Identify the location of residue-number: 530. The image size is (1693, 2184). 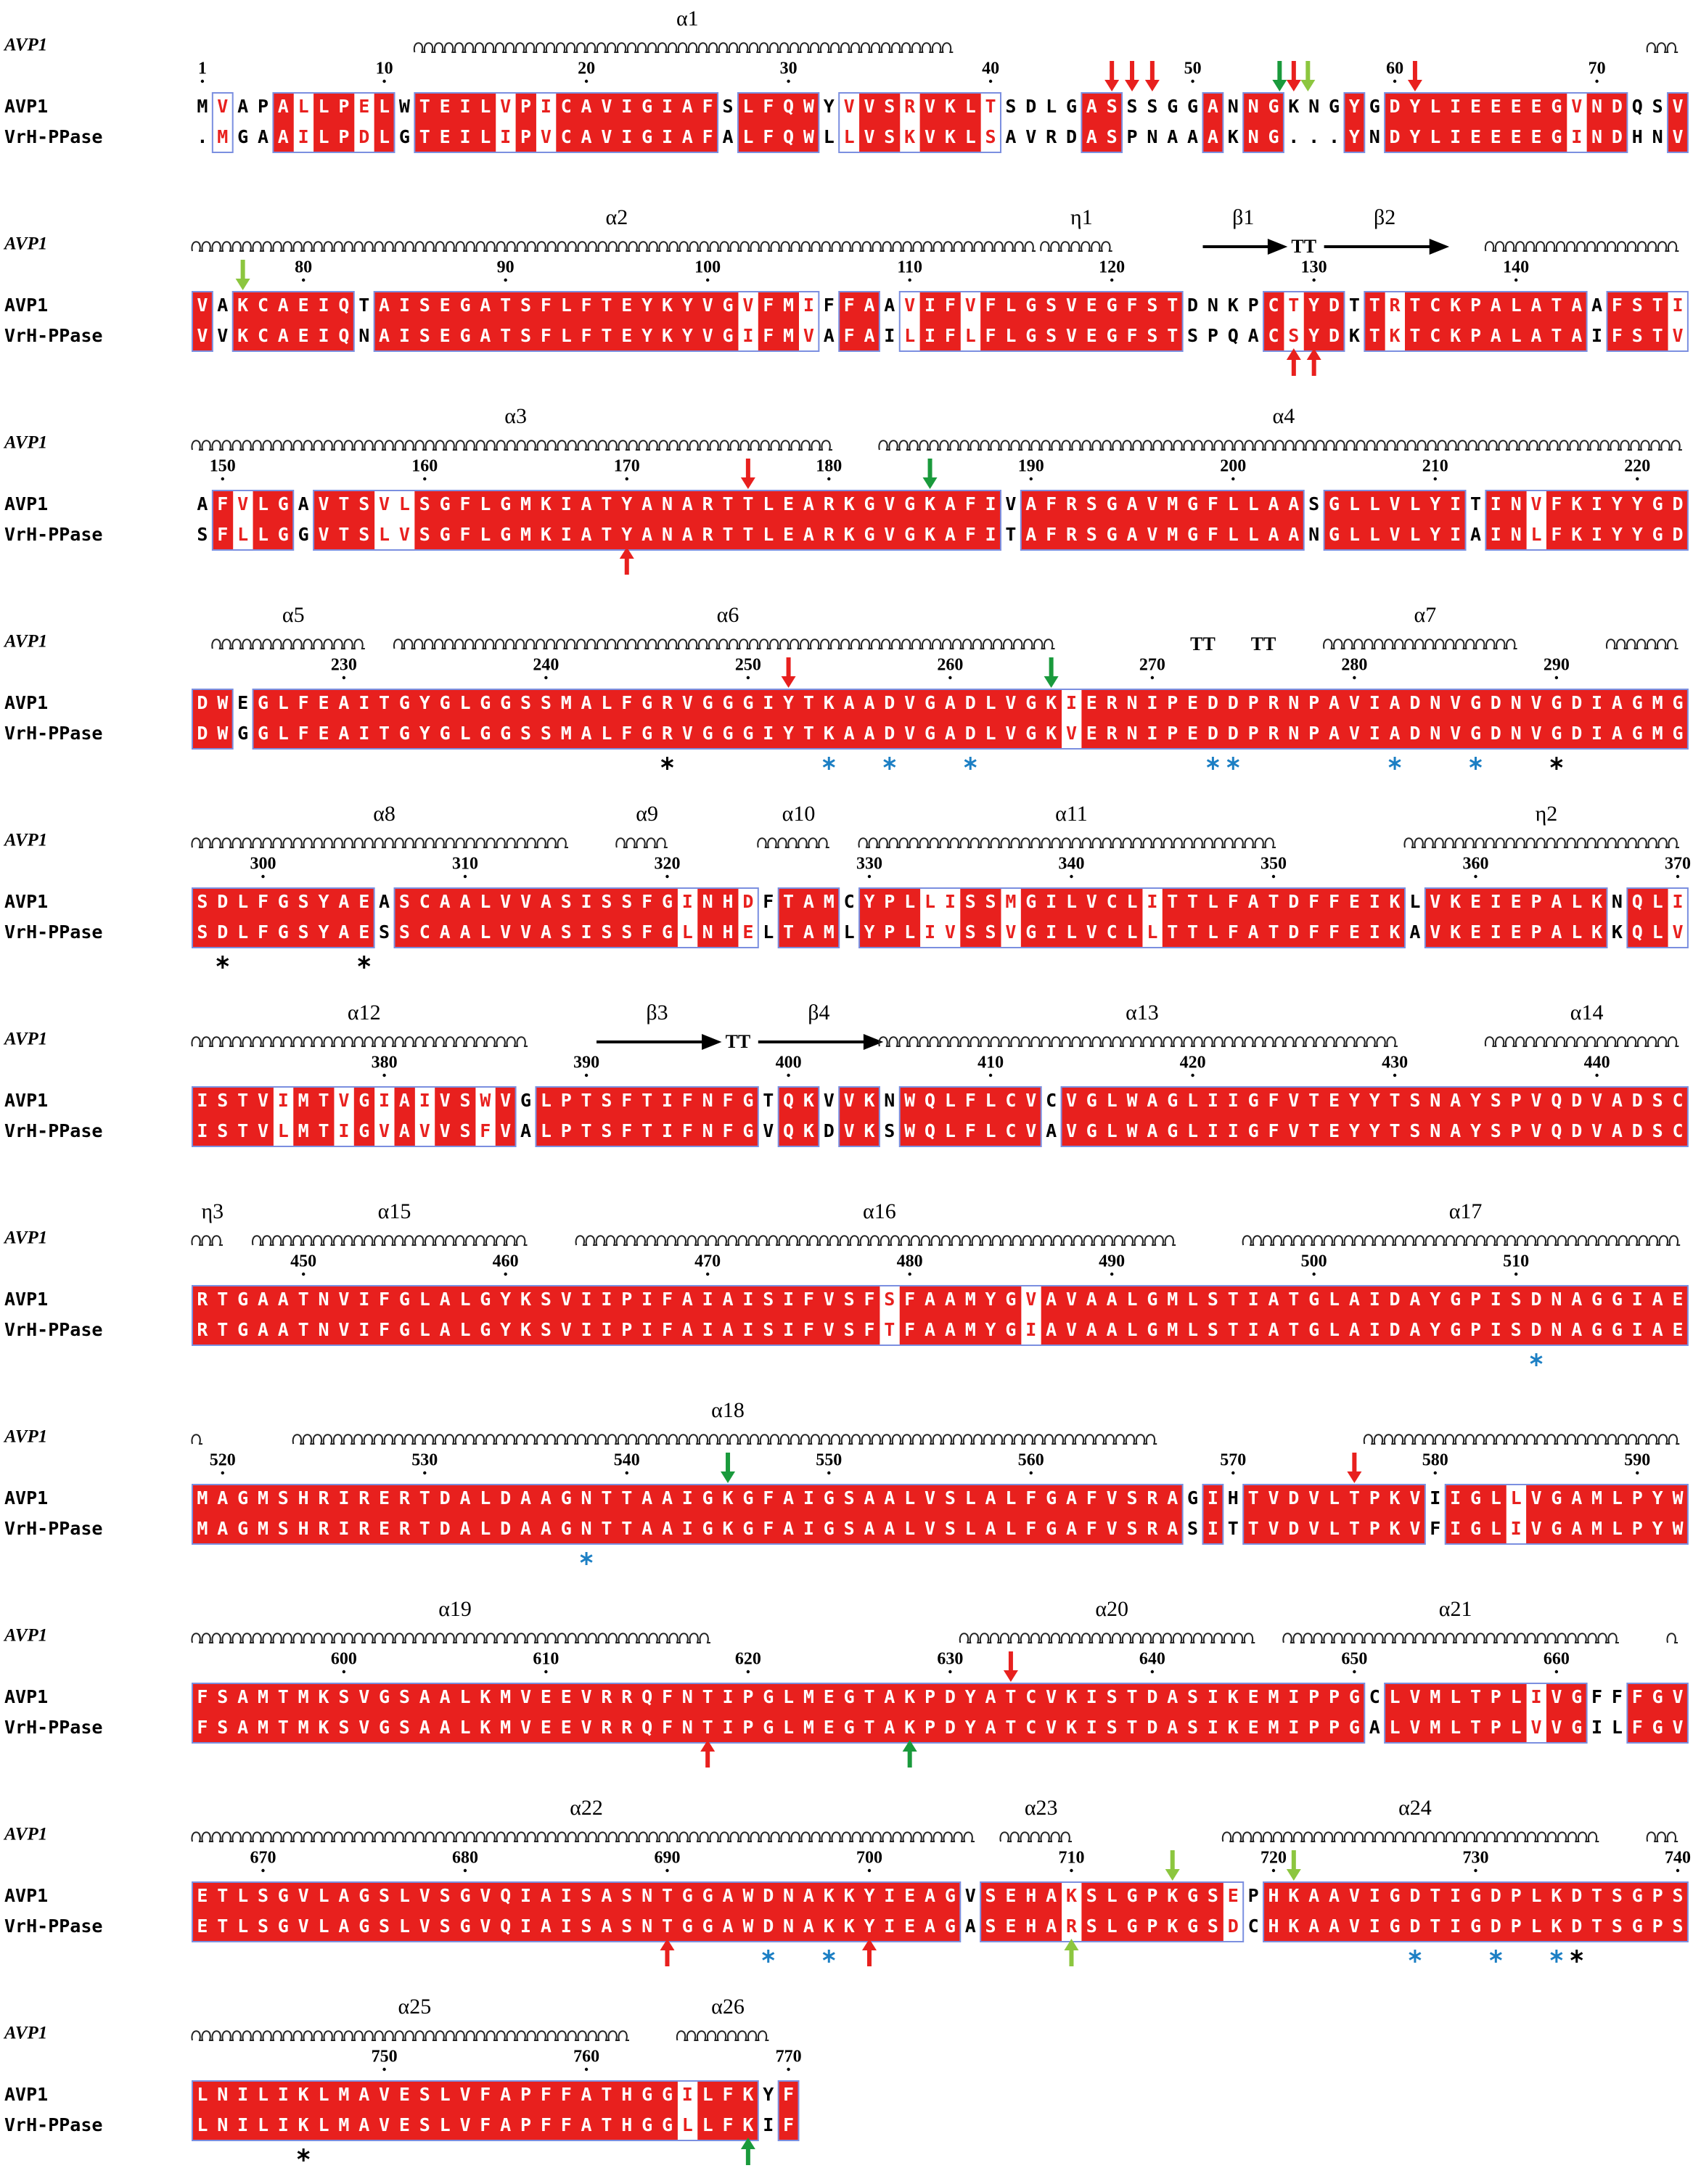
(425, 1461).